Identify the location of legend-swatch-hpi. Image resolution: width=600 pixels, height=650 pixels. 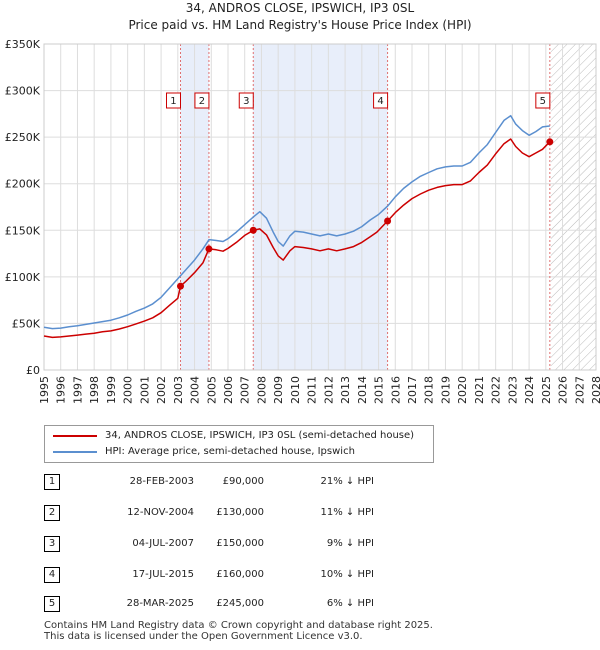
(75, 452).